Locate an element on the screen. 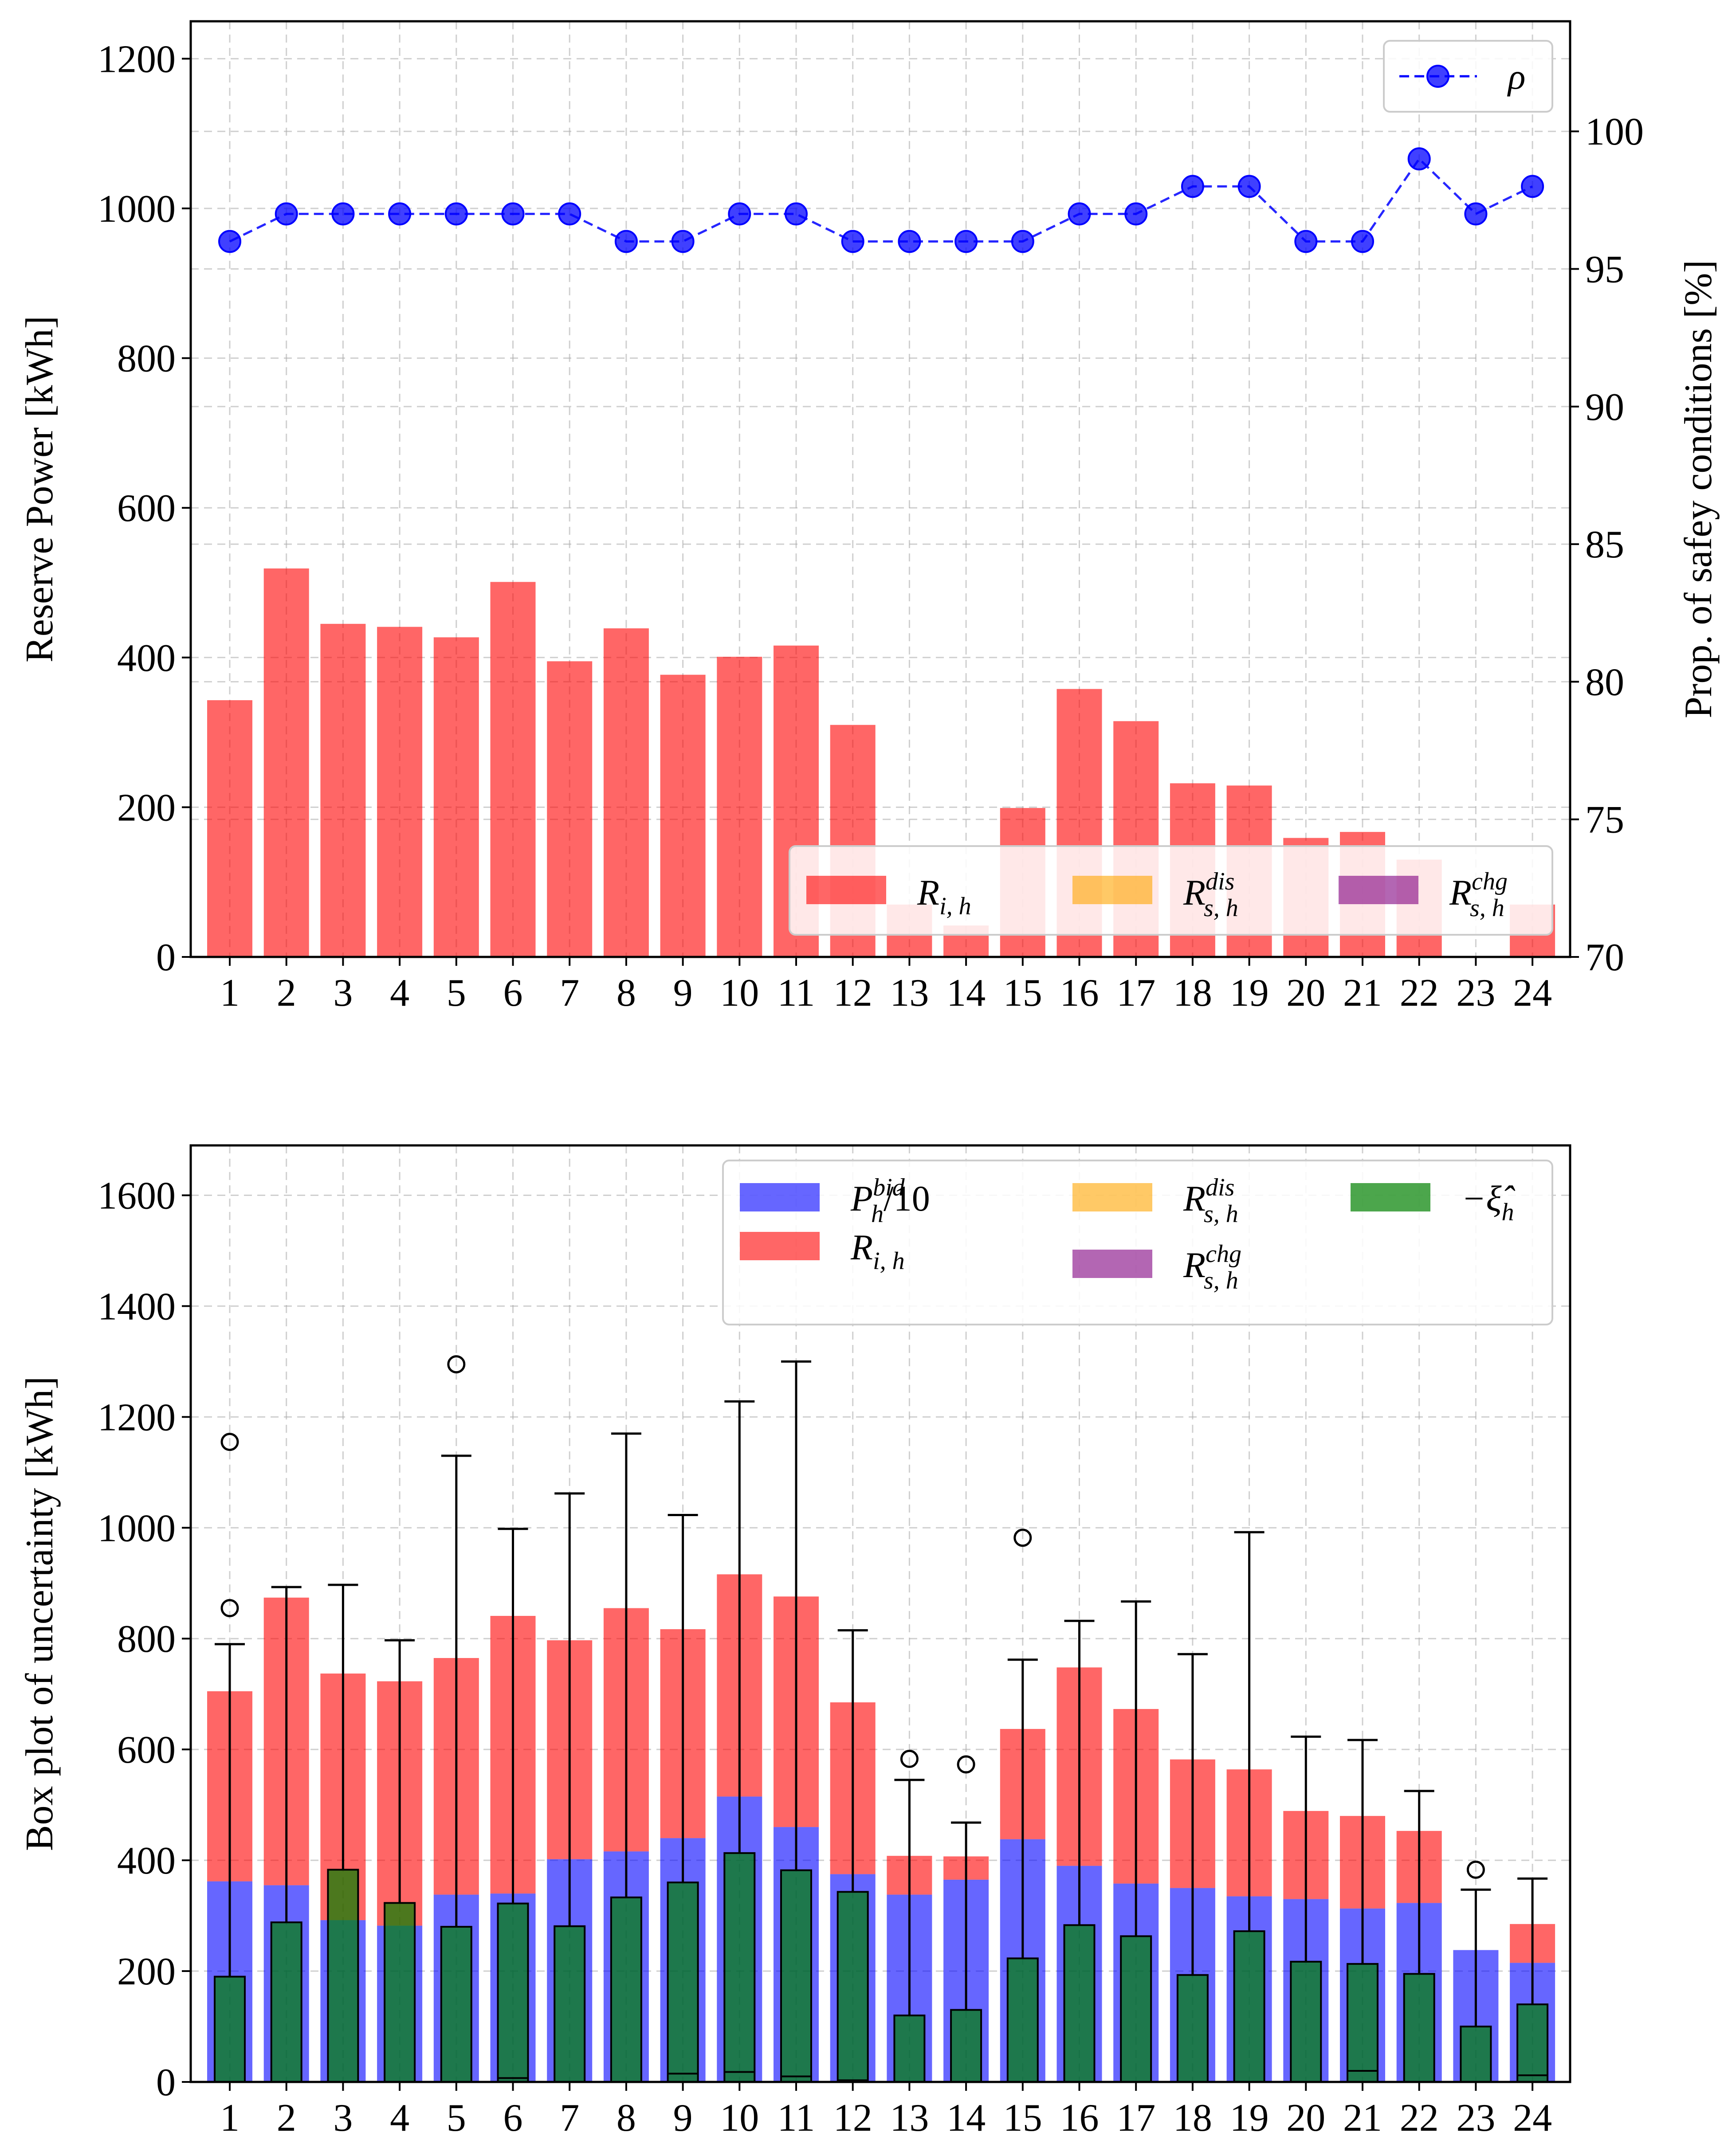  top-legend-reserves: Ri, h Rdis s, h Rchg s, h is located at coordinates (1171, 891).